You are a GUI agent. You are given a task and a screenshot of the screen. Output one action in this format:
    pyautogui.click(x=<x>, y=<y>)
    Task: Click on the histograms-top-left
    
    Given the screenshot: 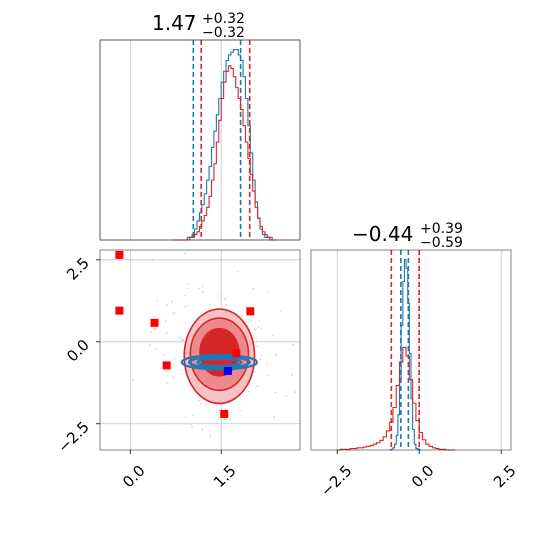 What is the action you would take?
    pyautogui.click(x=224, y=140)
    